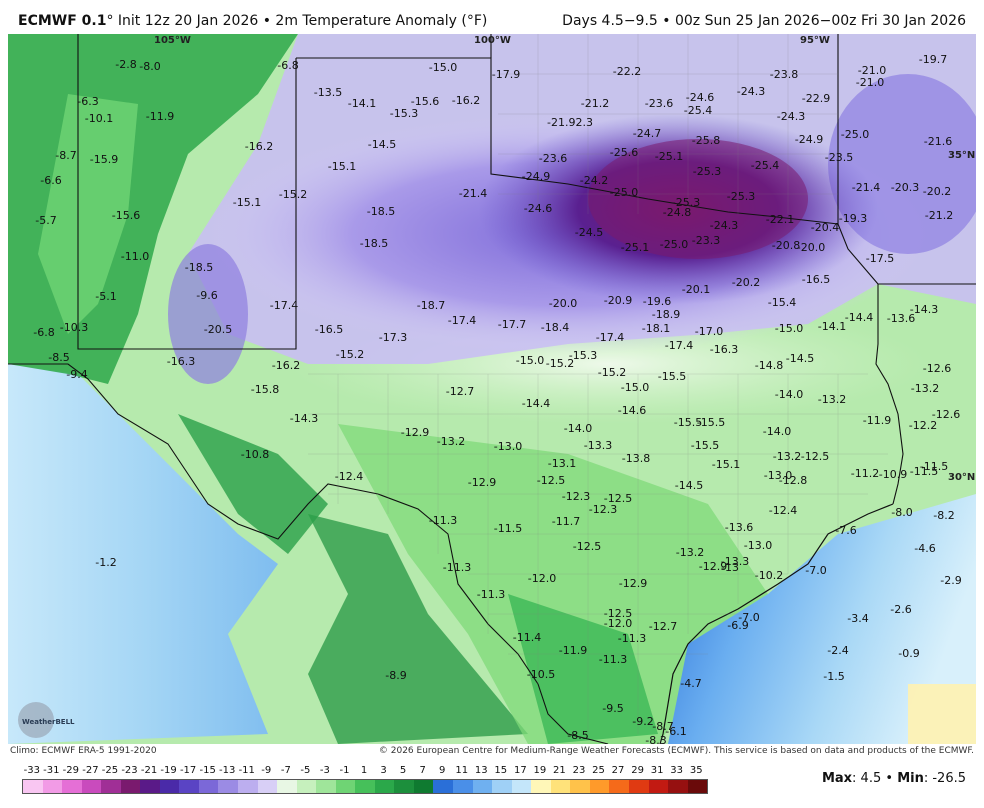  I want to click on anomaly-value: -21.4, so click(866, 187).